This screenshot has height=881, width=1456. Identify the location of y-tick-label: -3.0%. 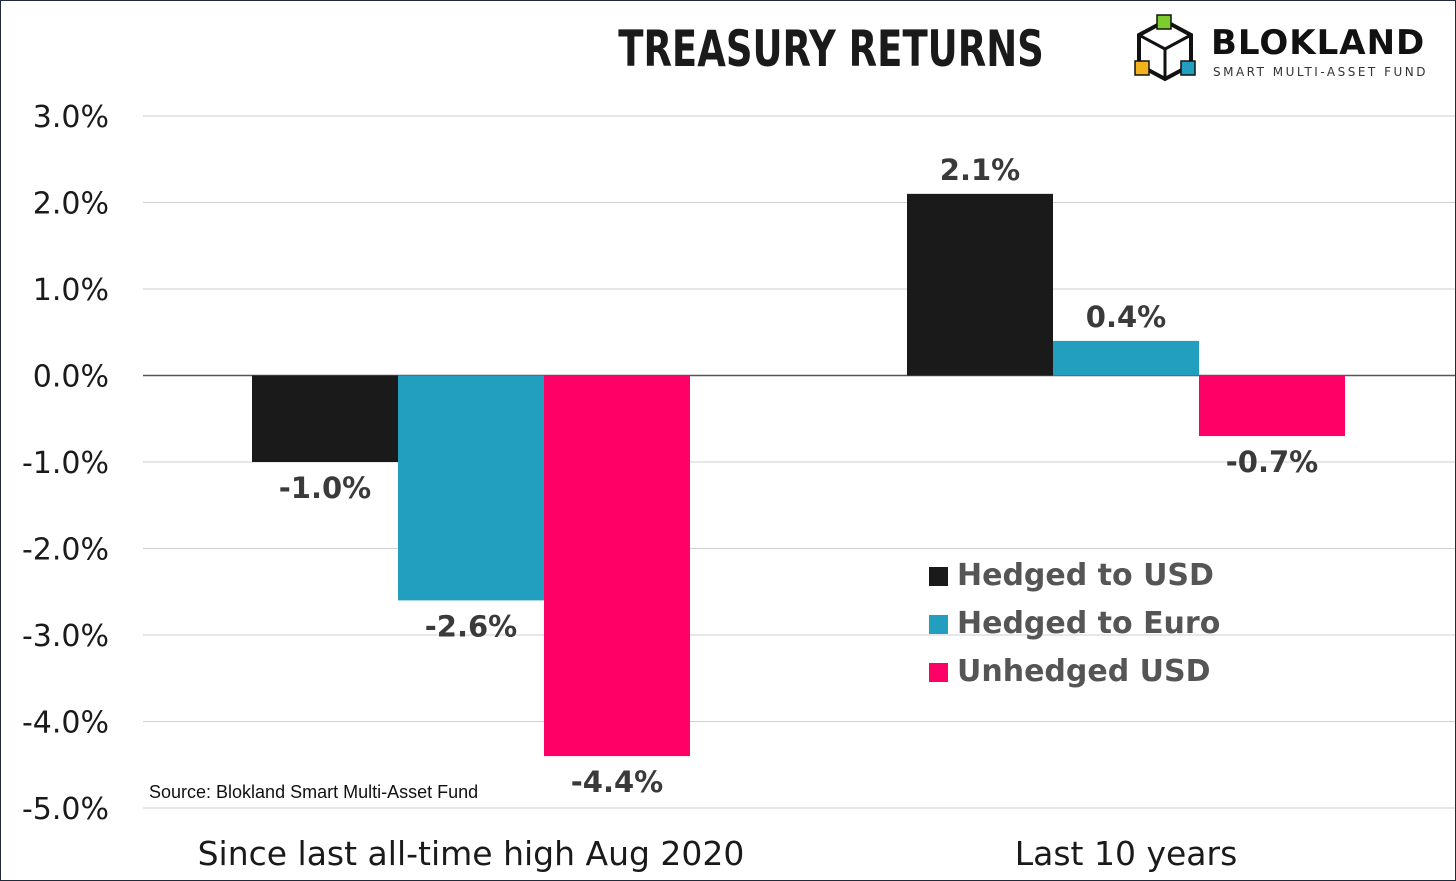
(65, 636).